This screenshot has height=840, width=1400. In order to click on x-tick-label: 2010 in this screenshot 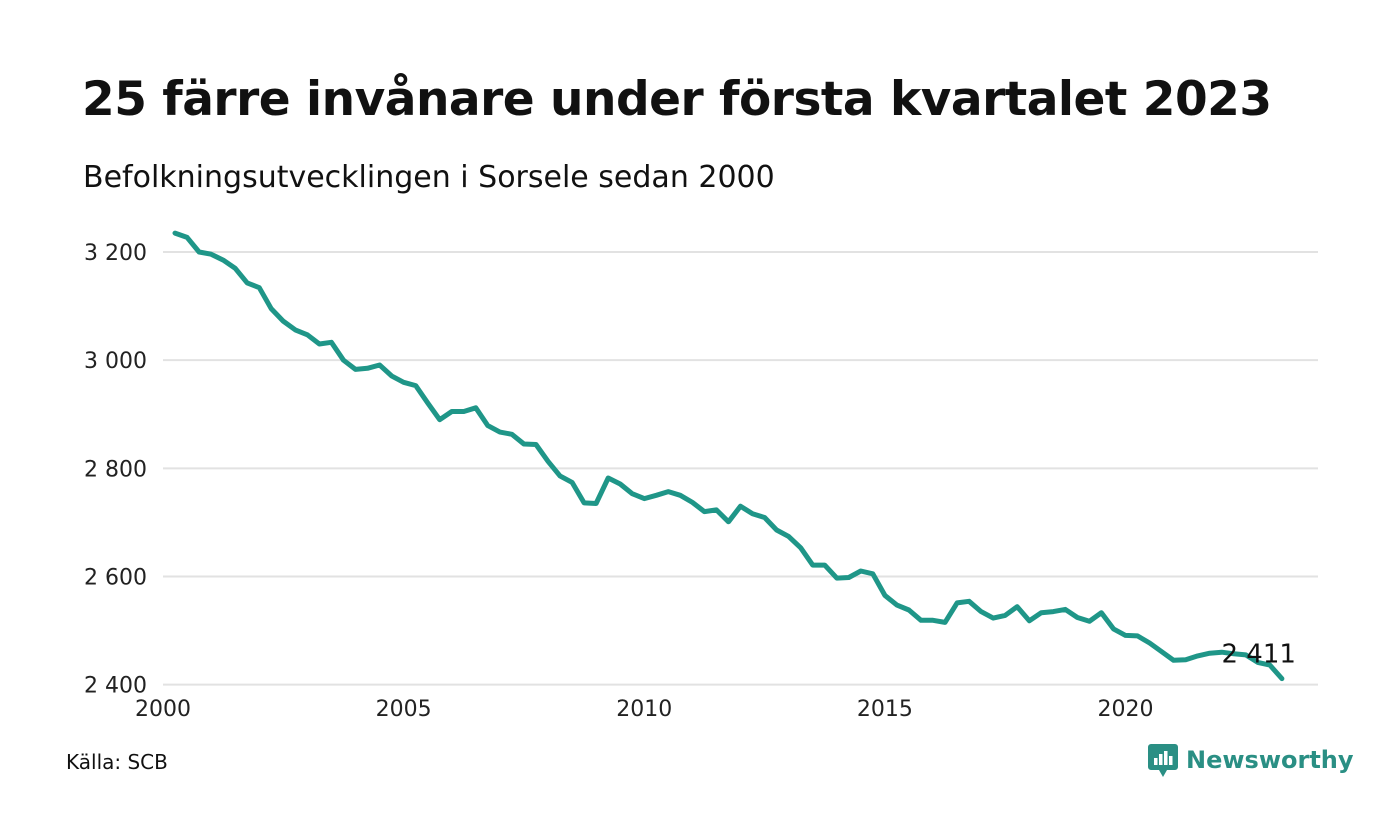, I will do `click(644, 709)`.